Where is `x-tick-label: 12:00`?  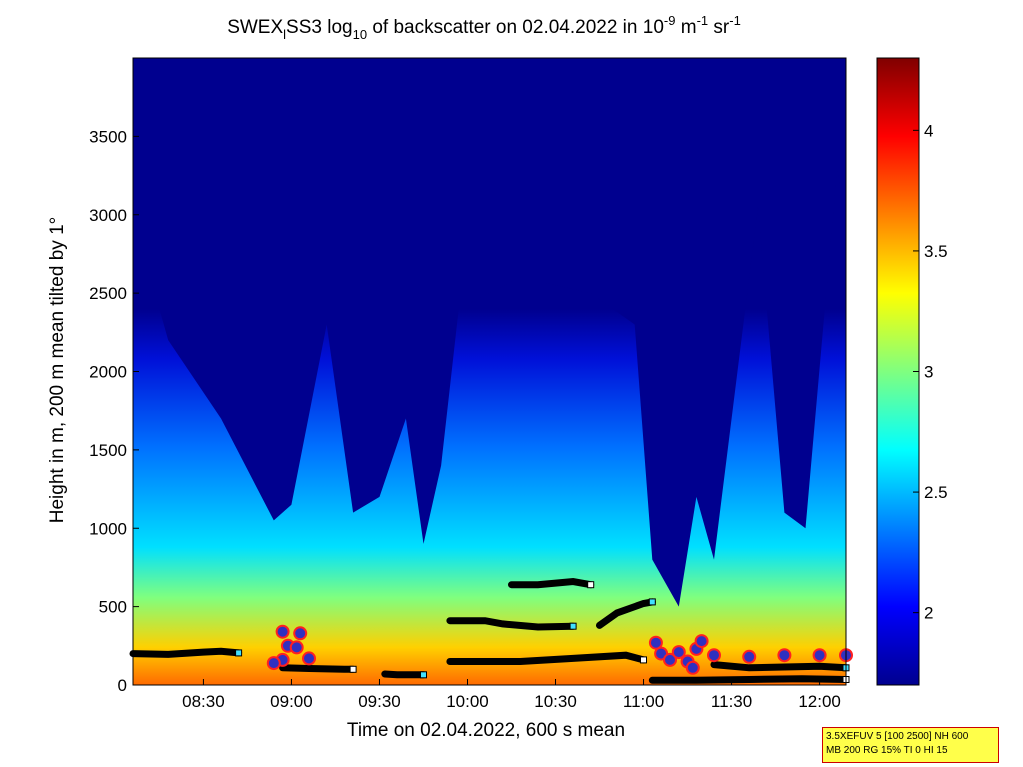 x-tick-label: 12:00 is located at coordinates (819, 701).